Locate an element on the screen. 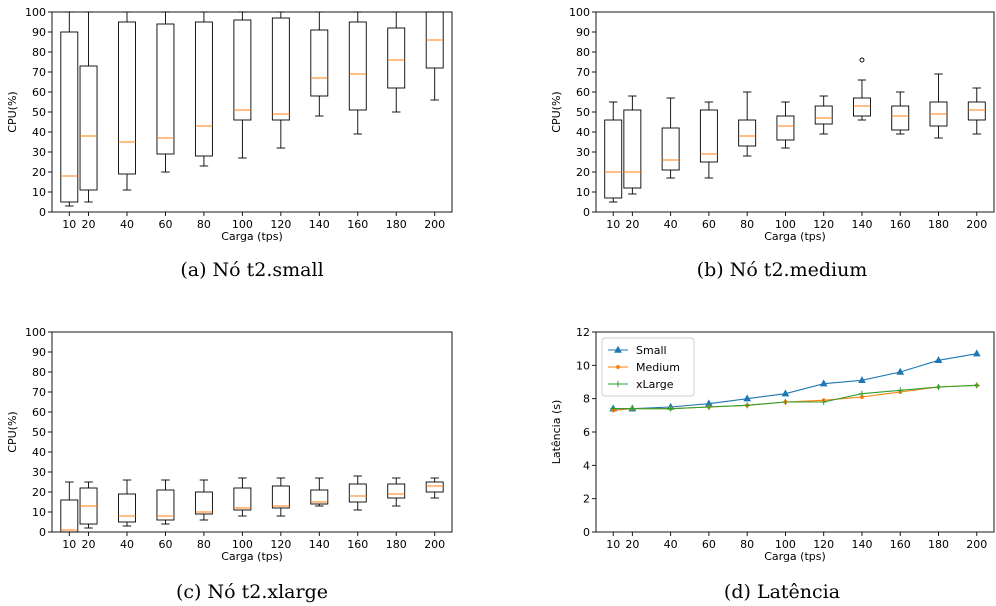 The height and width of the screenshot is (606, 996). outlier-point is located at coordinates (862, 60).